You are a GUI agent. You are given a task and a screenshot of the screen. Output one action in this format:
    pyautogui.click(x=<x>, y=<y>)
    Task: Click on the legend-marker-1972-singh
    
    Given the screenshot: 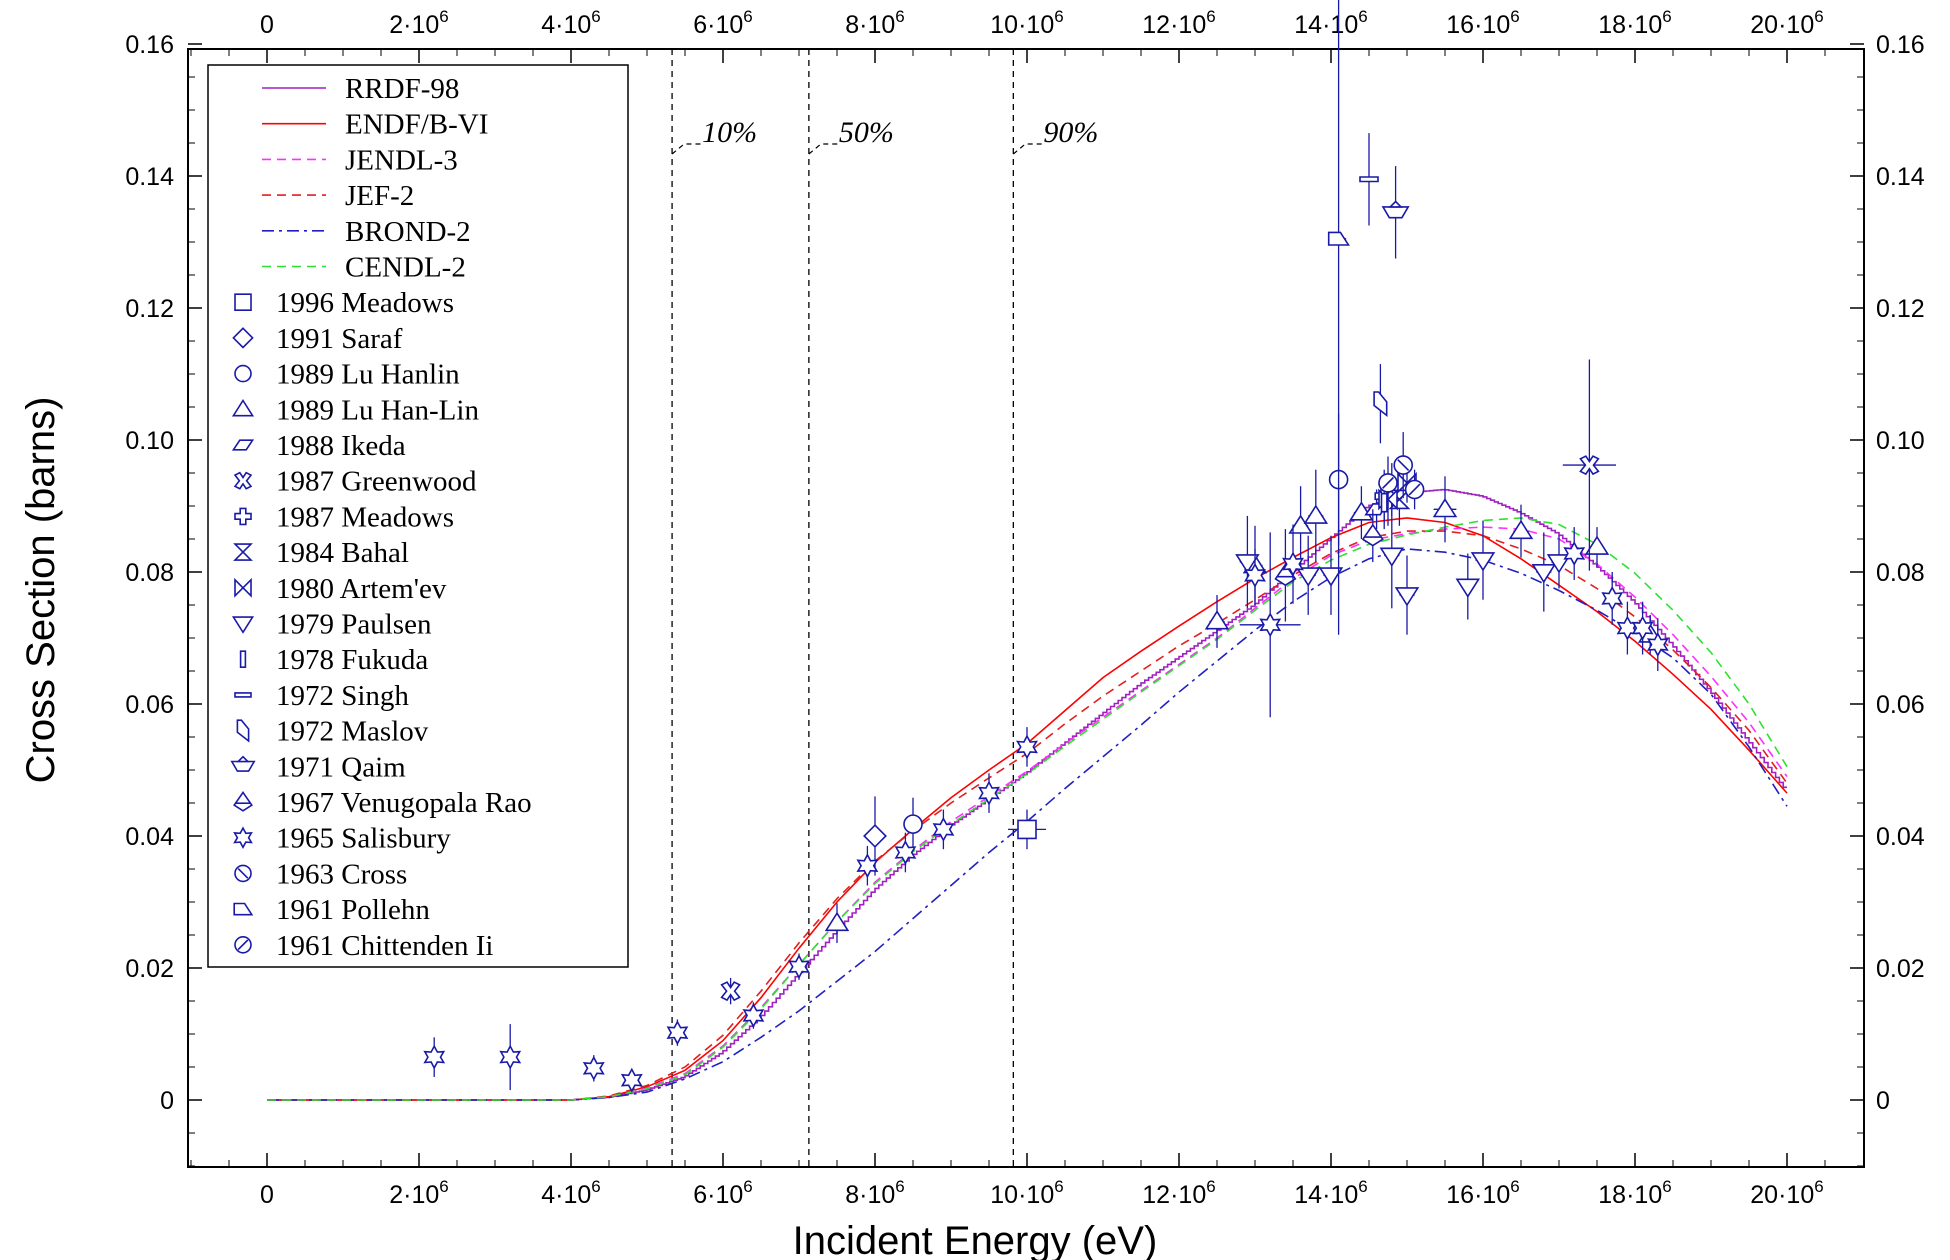 What is the action you would take?
    pyautogui.click(x=243, y=695)
    